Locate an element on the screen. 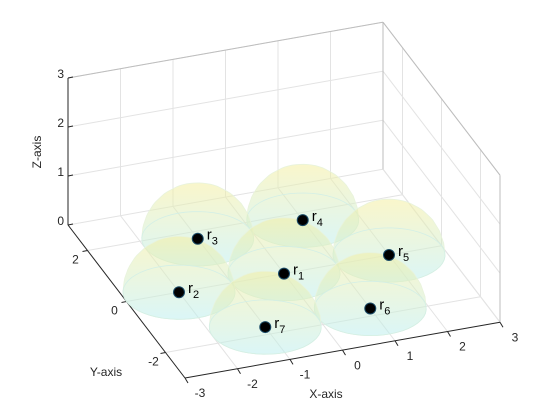  hemisphere-base is located at coordinates (265, 327).